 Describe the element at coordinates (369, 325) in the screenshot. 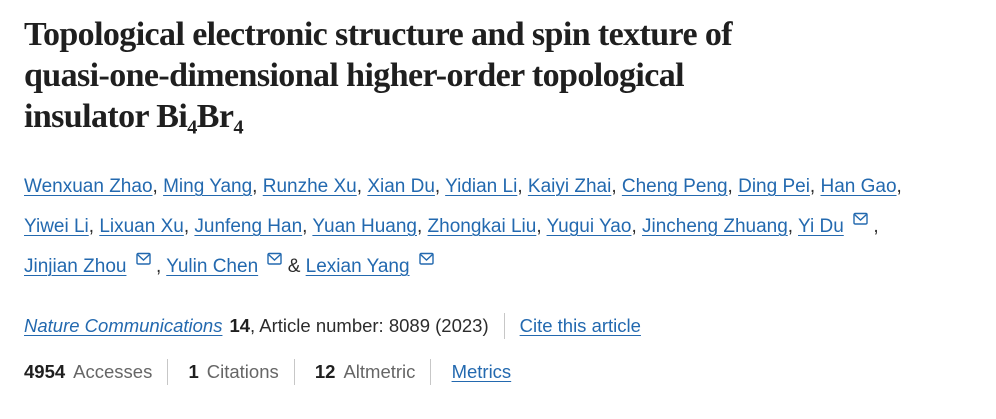

I see `article-number-text: , Article number: 8089 (2023)` at that location.